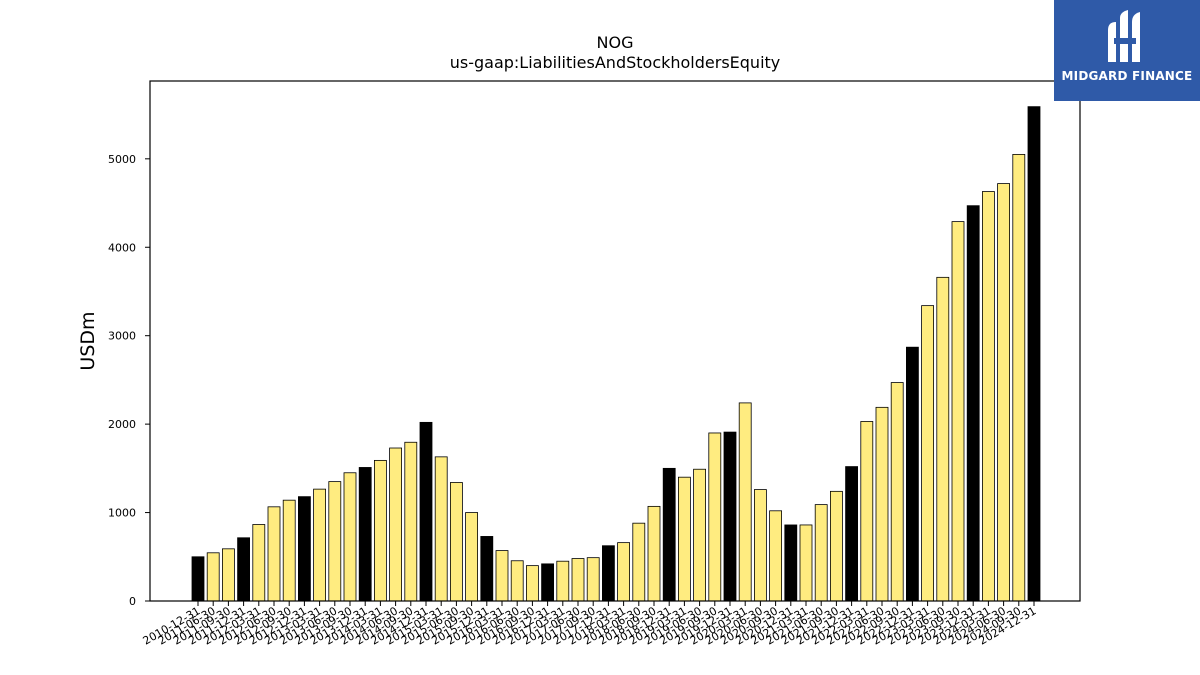 Image resolution: width=1200 pixels, height=675 pixels. What do you see at coordinates (122, 247) in the screenshot?
I see `y-tick-label: 4000` at bounding box center [122, 247].